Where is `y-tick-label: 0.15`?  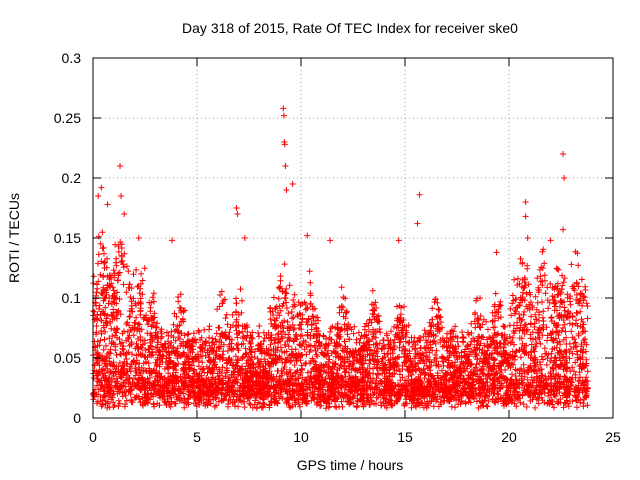
y-tick-label: 0.15 is located at coordinates (67, 238).